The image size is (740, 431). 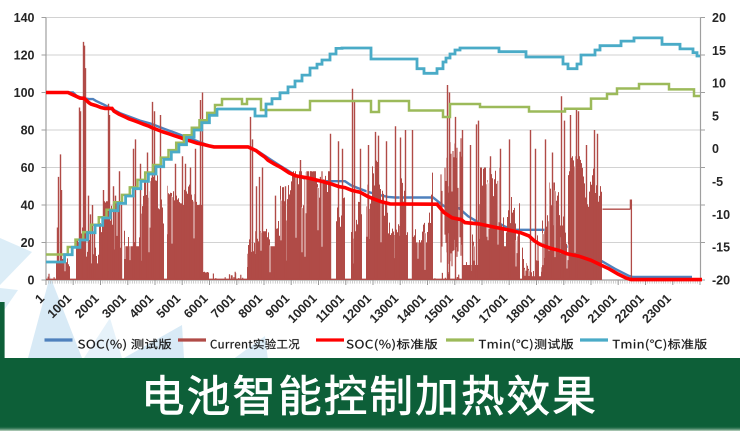 What do you see at coordinates (717, 182) in the screenshot?
I see `svg-text: -5` at bounding box center [717, 182].